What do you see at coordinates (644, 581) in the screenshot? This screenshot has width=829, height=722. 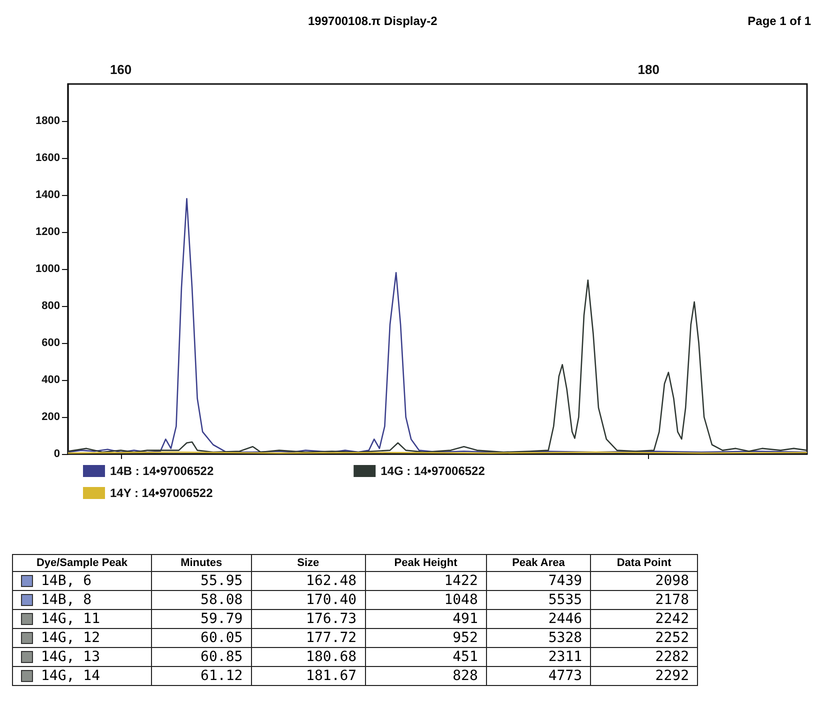 I see `text: 2098` at bounding box center [644, 581].